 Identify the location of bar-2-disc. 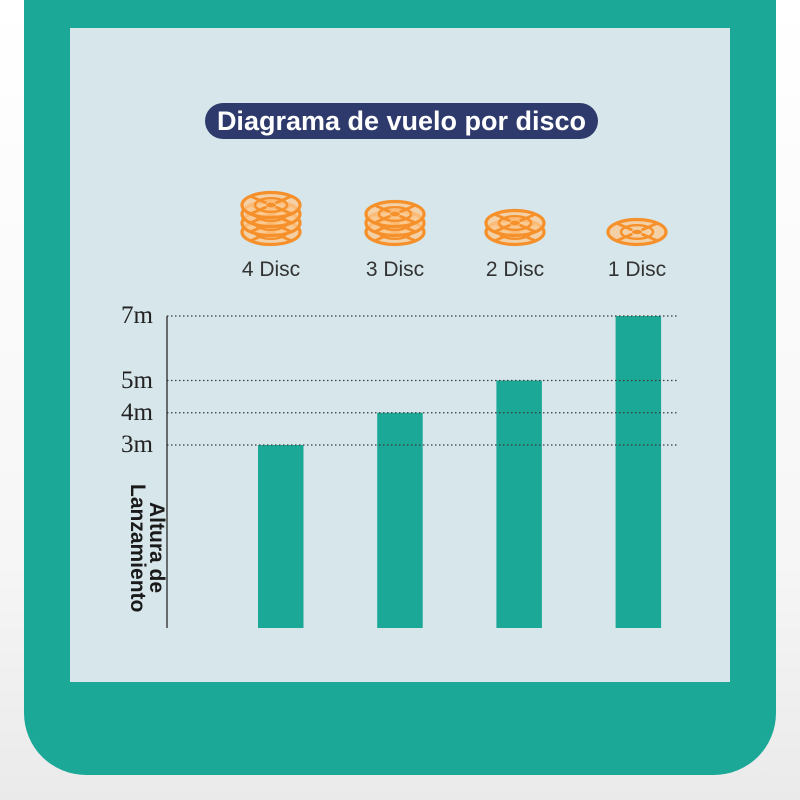
(519, 504).